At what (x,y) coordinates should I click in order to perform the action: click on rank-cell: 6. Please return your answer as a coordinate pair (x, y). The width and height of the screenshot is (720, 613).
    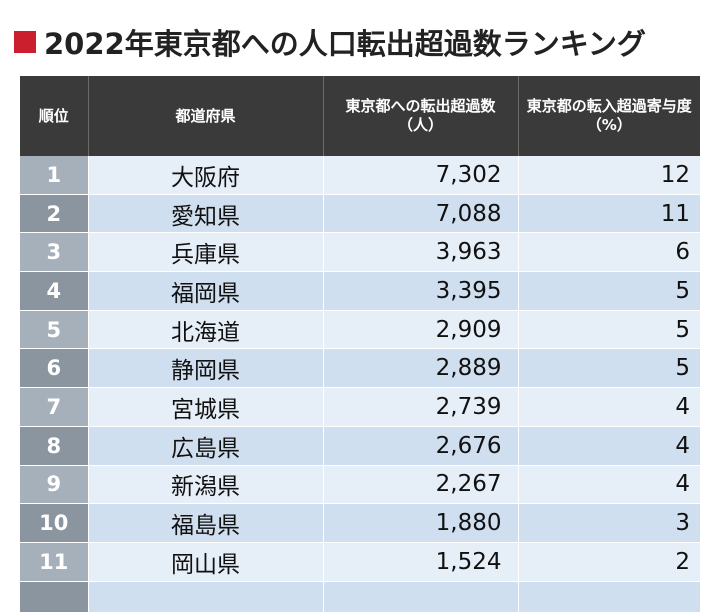
    Looking at the image, I should click on (54, 368).